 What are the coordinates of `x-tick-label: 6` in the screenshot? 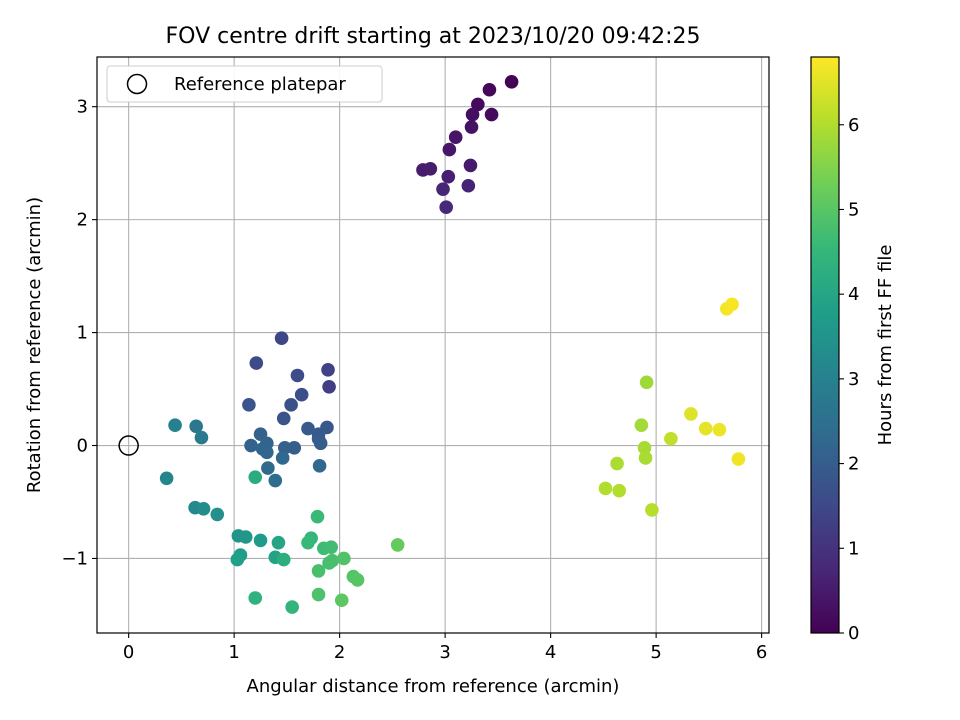 It's located at (761, 652).